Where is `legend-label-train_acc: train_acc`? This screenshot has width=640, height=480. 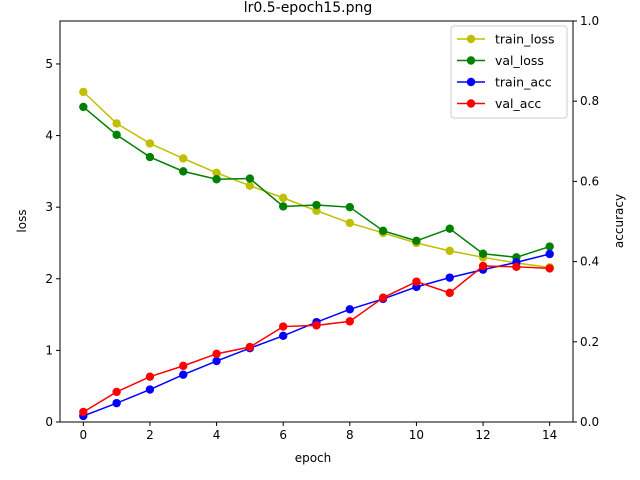 legend-label-train_acc: train_acc is located at coordinates (523, 82).